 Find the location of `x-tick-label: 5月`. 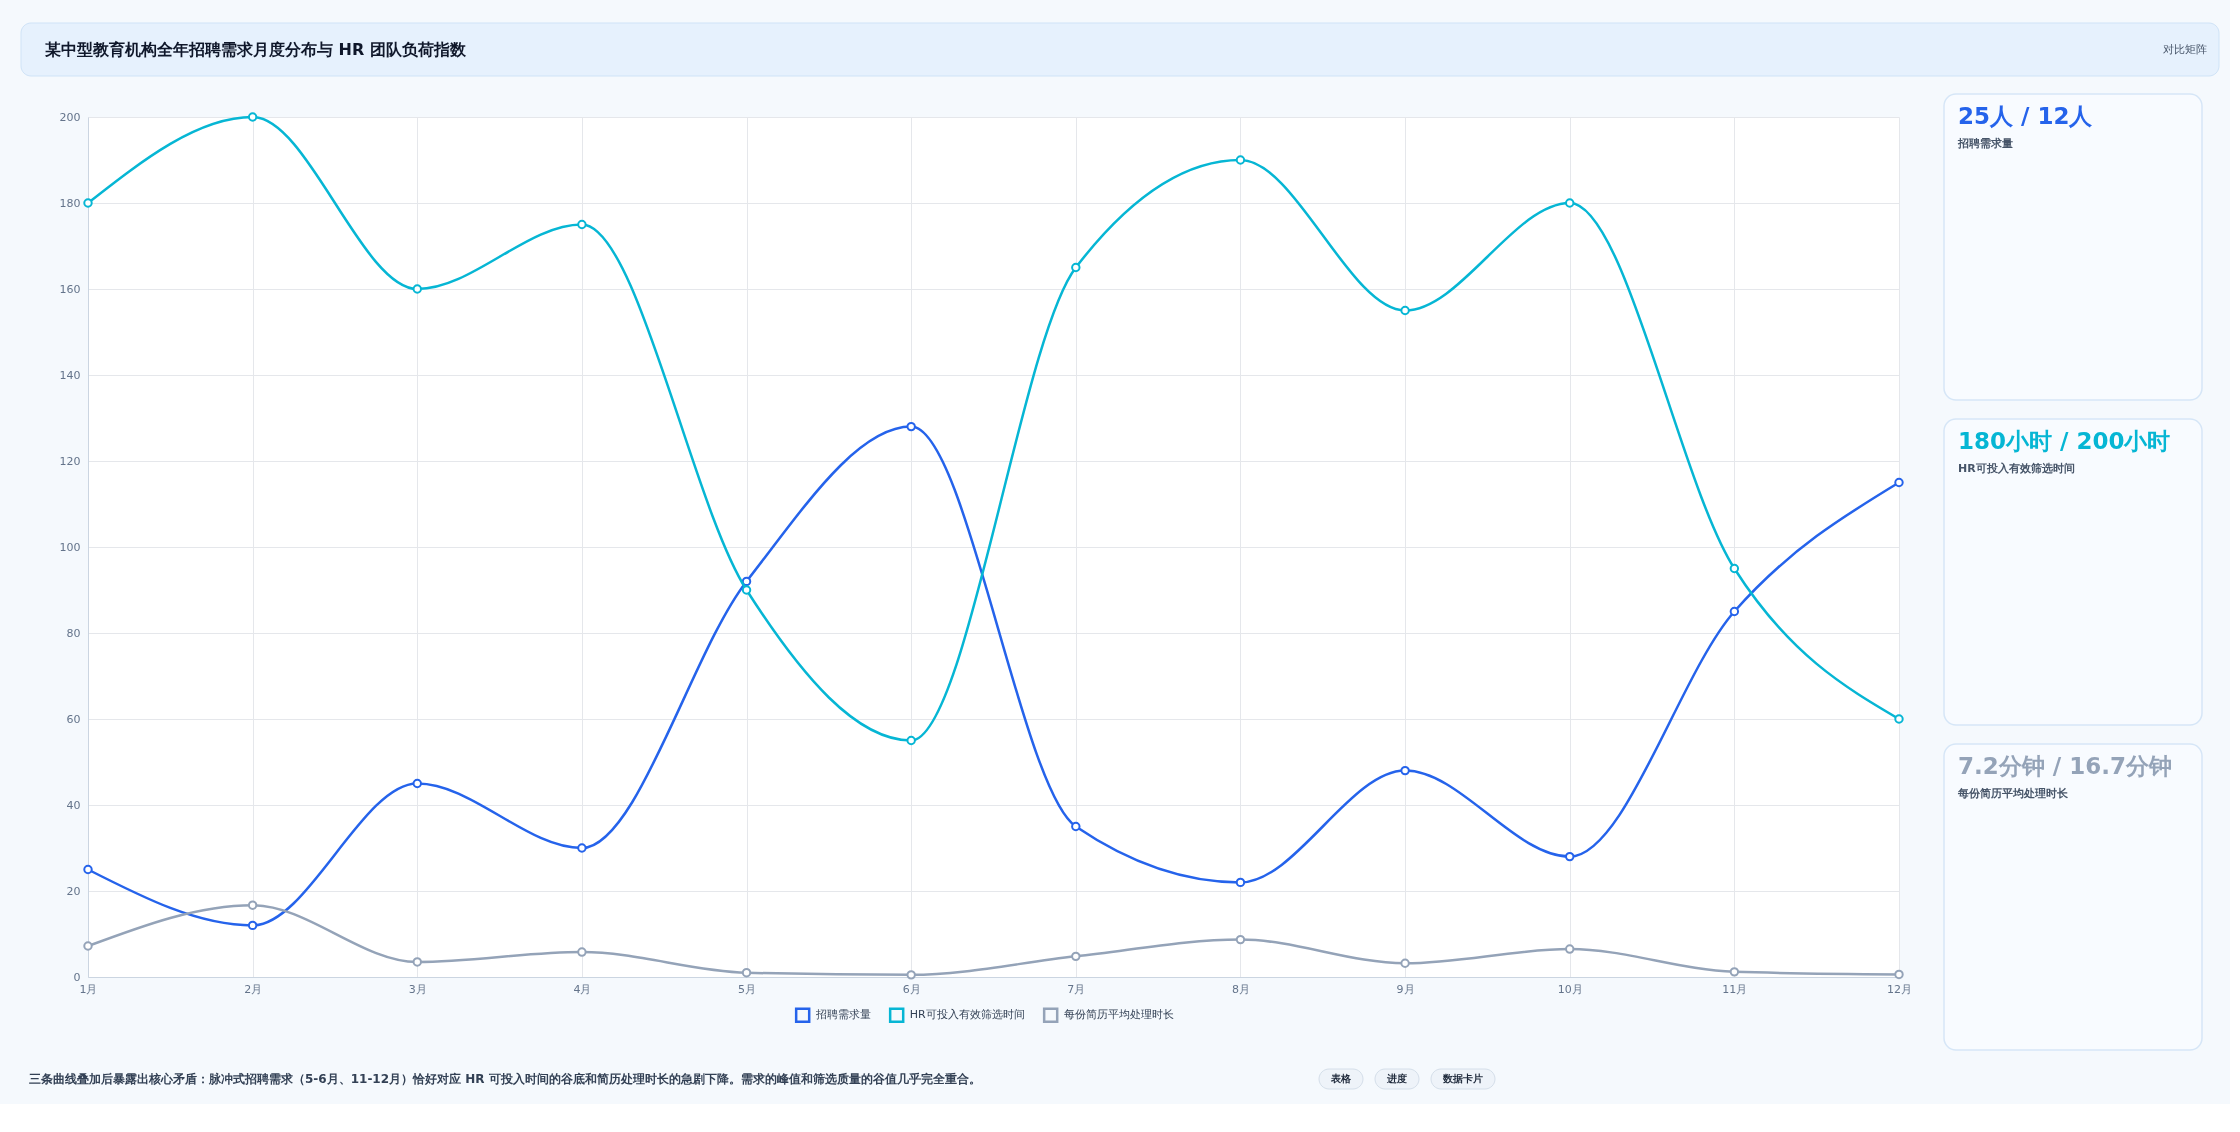

x-tick-label: 5月 is located at coordinates (747, 989).